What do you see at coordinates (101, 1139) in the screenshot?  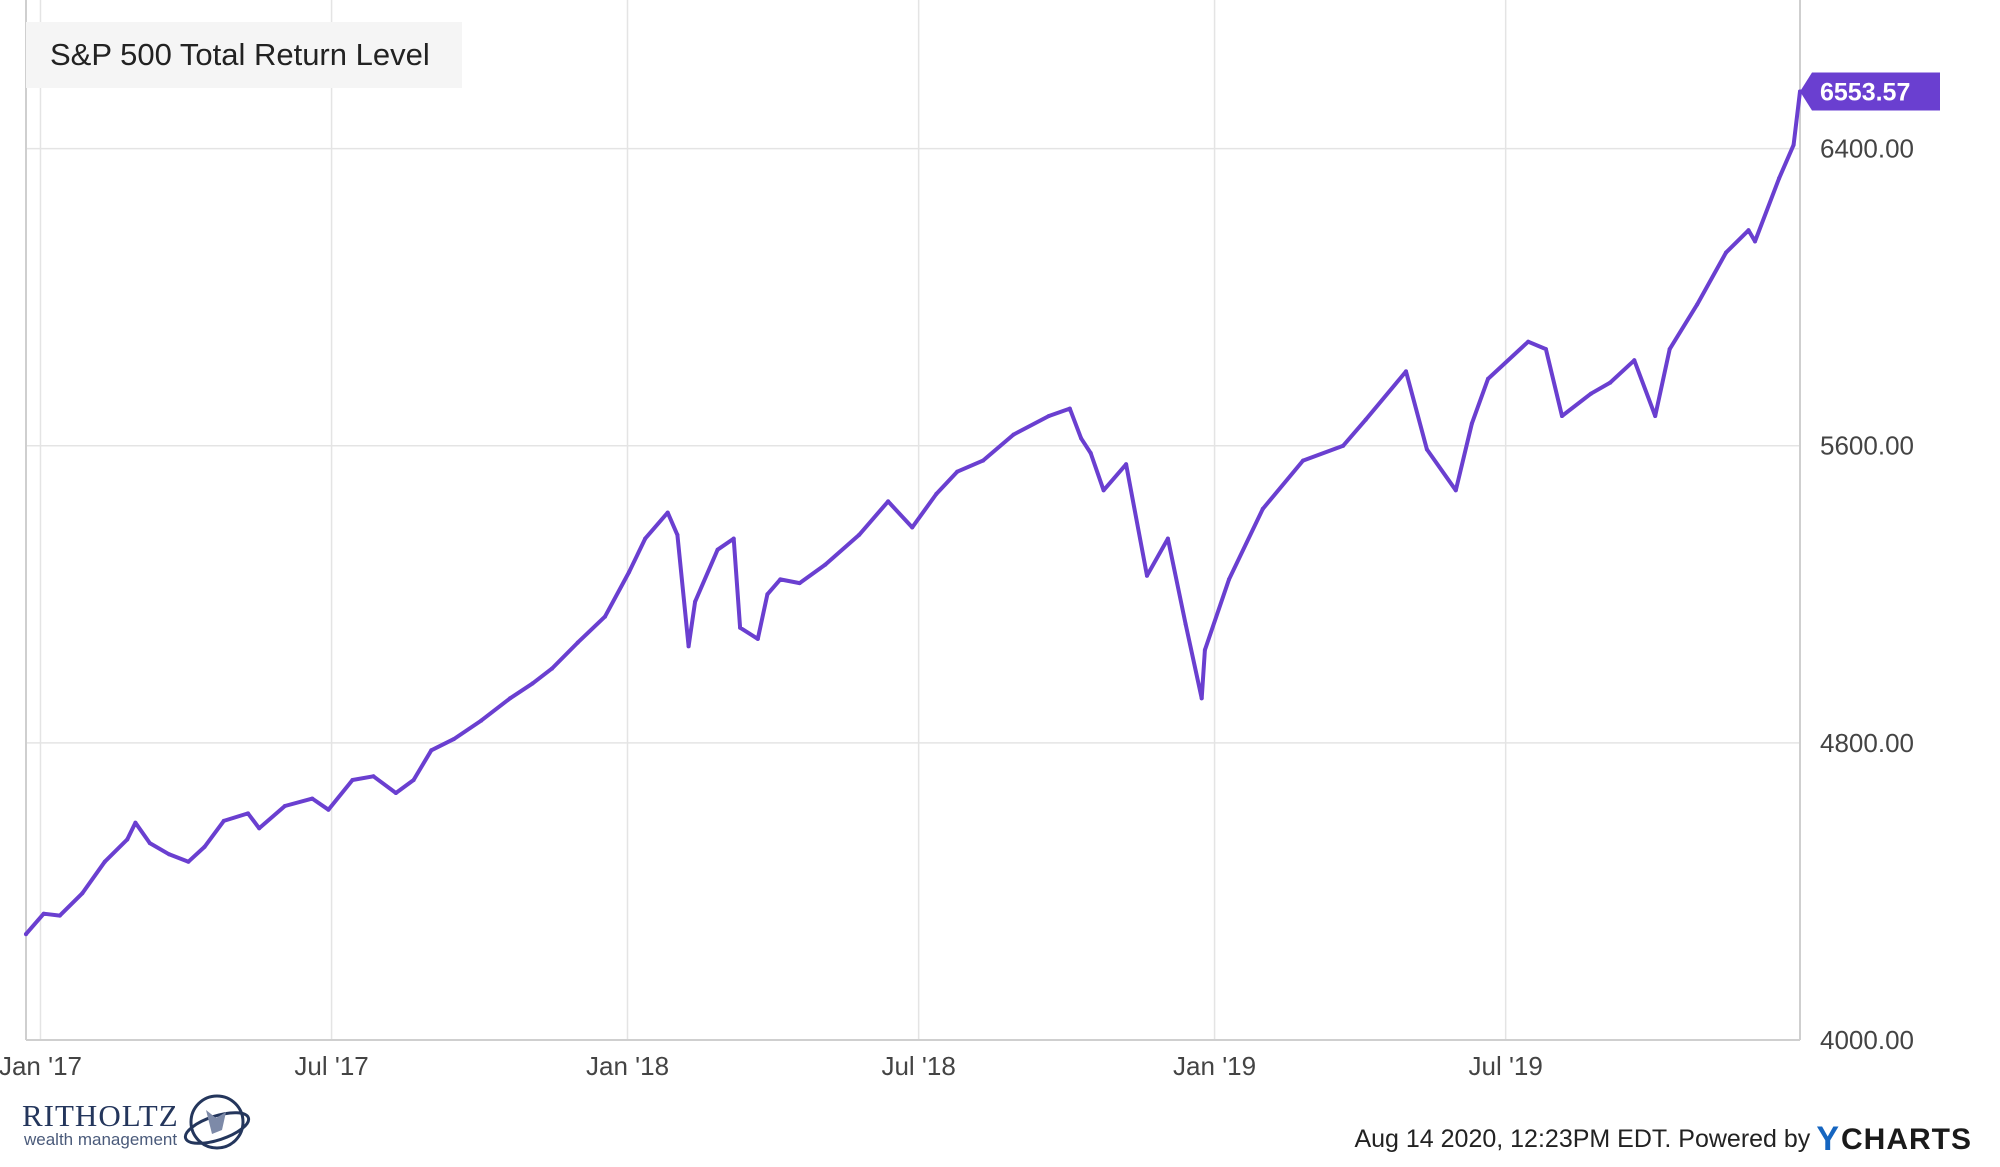 I see `brand-subtitle: wealth management` at bounding box center [101, 1139].